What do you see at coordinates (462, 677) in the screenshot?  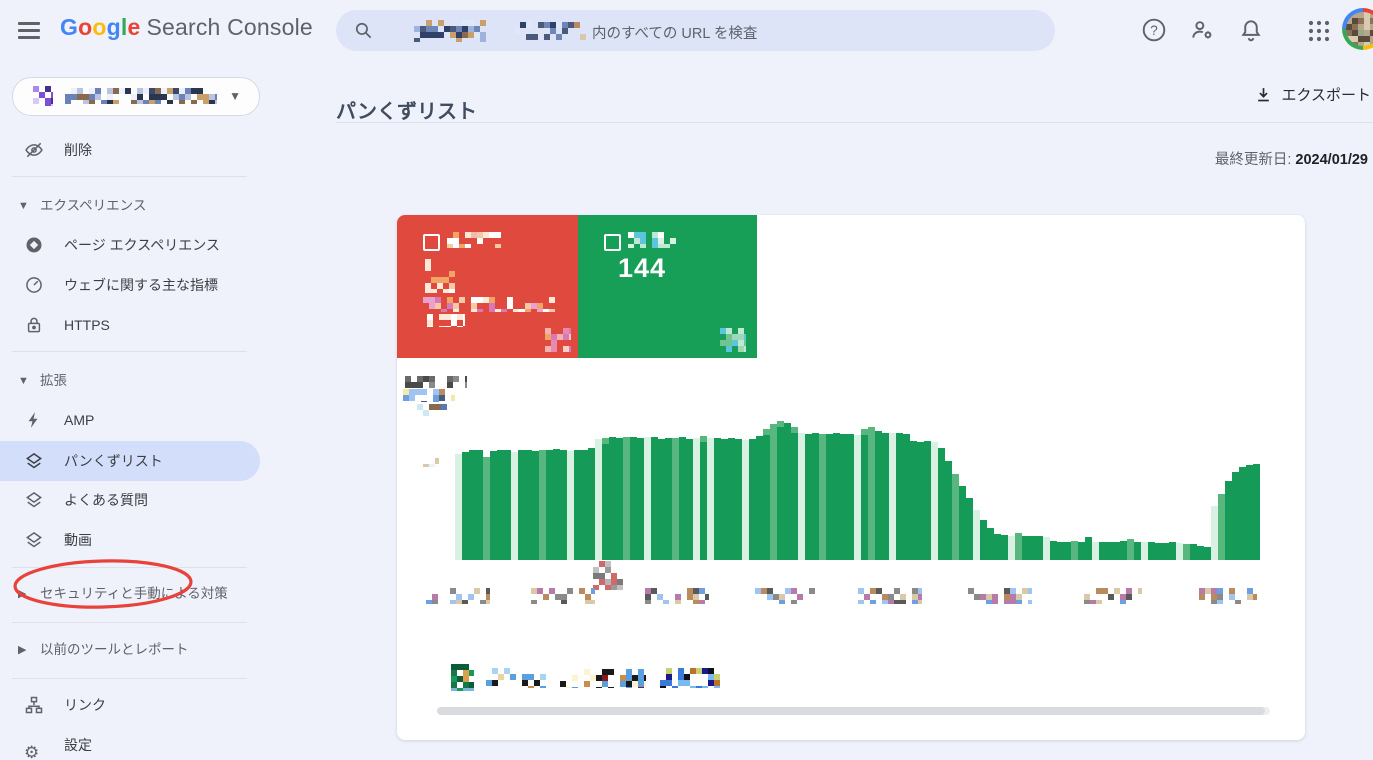 I see `table-row-status-icon` at bounding box center [462, 677].